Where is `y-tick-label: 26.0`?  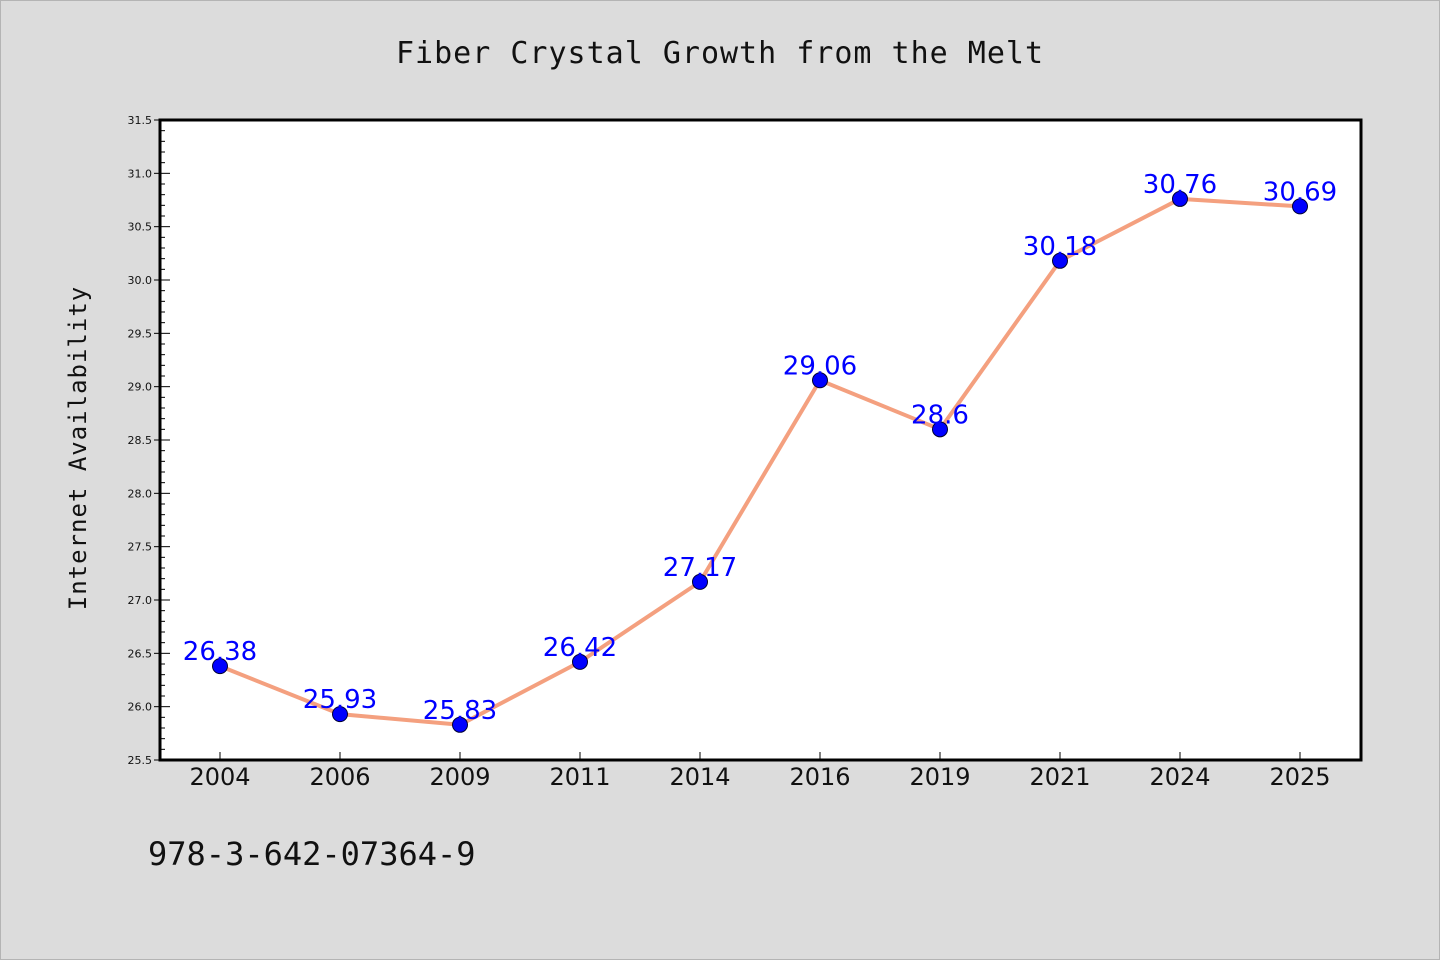 y-tick-label: 26.0 is located at coordinates (140, 707).